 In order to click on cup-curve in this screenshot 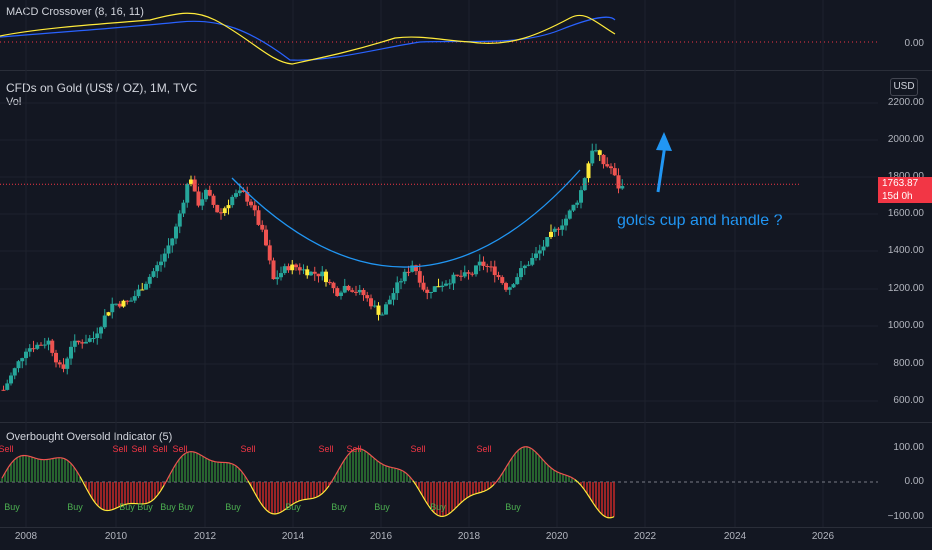, I will do `click(406, 218)`.